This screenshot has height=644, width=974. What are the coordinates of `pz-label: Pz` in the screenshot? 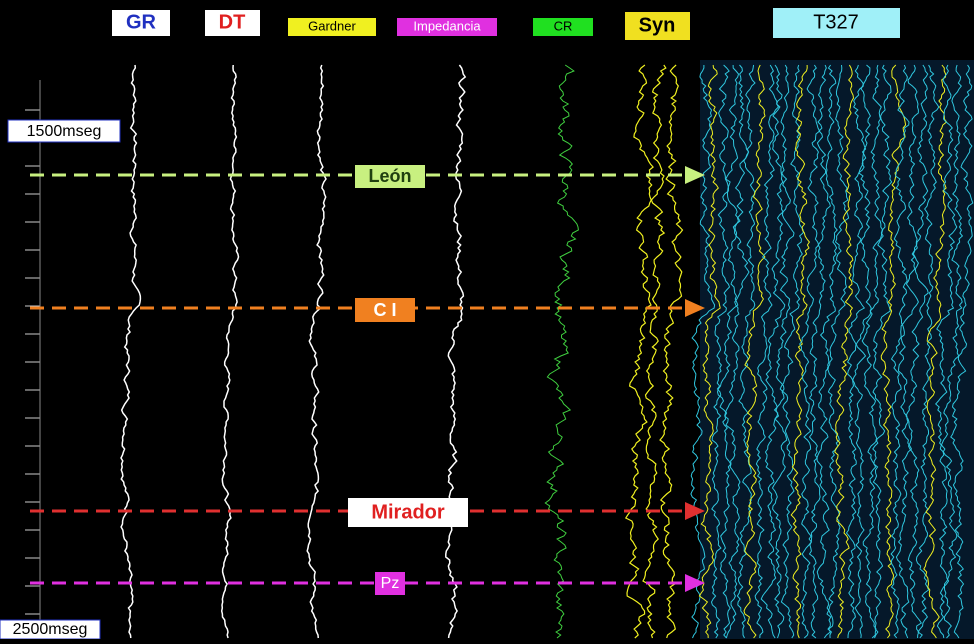 It's located at (390, 583).